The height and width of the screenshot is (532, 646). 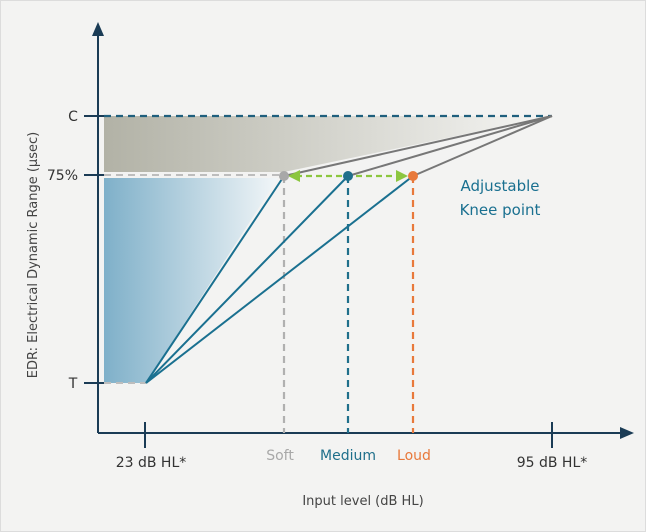 I want to click on upper-range-band, so click(x=328, y=144).